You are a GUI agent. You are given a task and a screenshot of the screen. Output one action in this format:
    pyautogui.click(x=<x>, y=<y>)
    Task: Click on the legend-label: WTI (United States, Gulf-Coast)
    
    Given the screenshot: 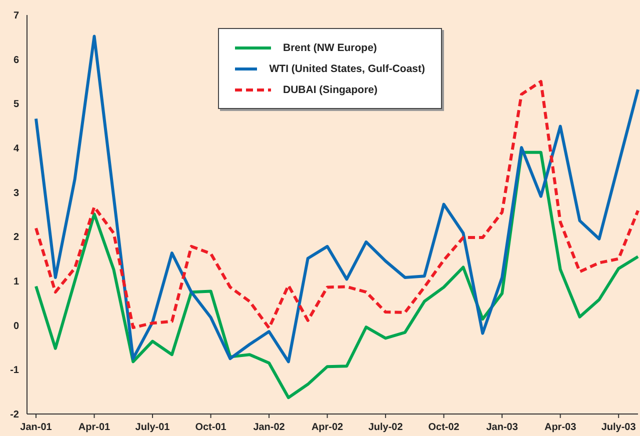 What is the action you would take?
    pyautogui.click(x=346, y=69)
    